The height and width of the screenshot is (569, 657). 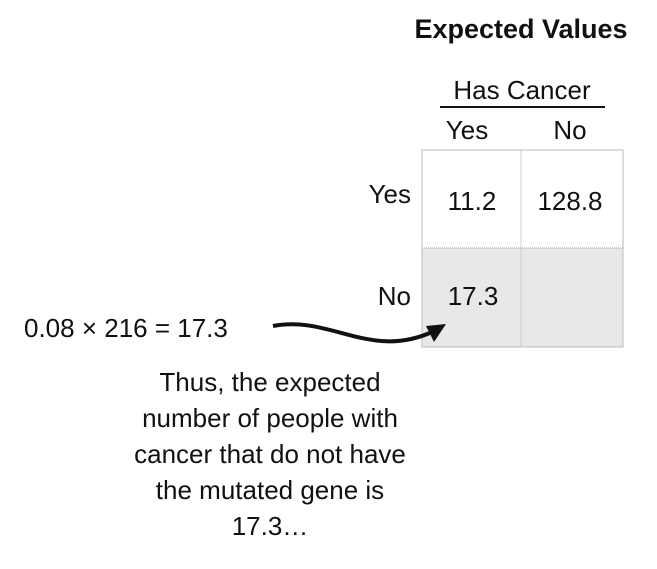 What do you see at coordinates (270, 454) in the screenshot?
I see `explanation-line: cancer that do not have` at bounding box center [270, 454].